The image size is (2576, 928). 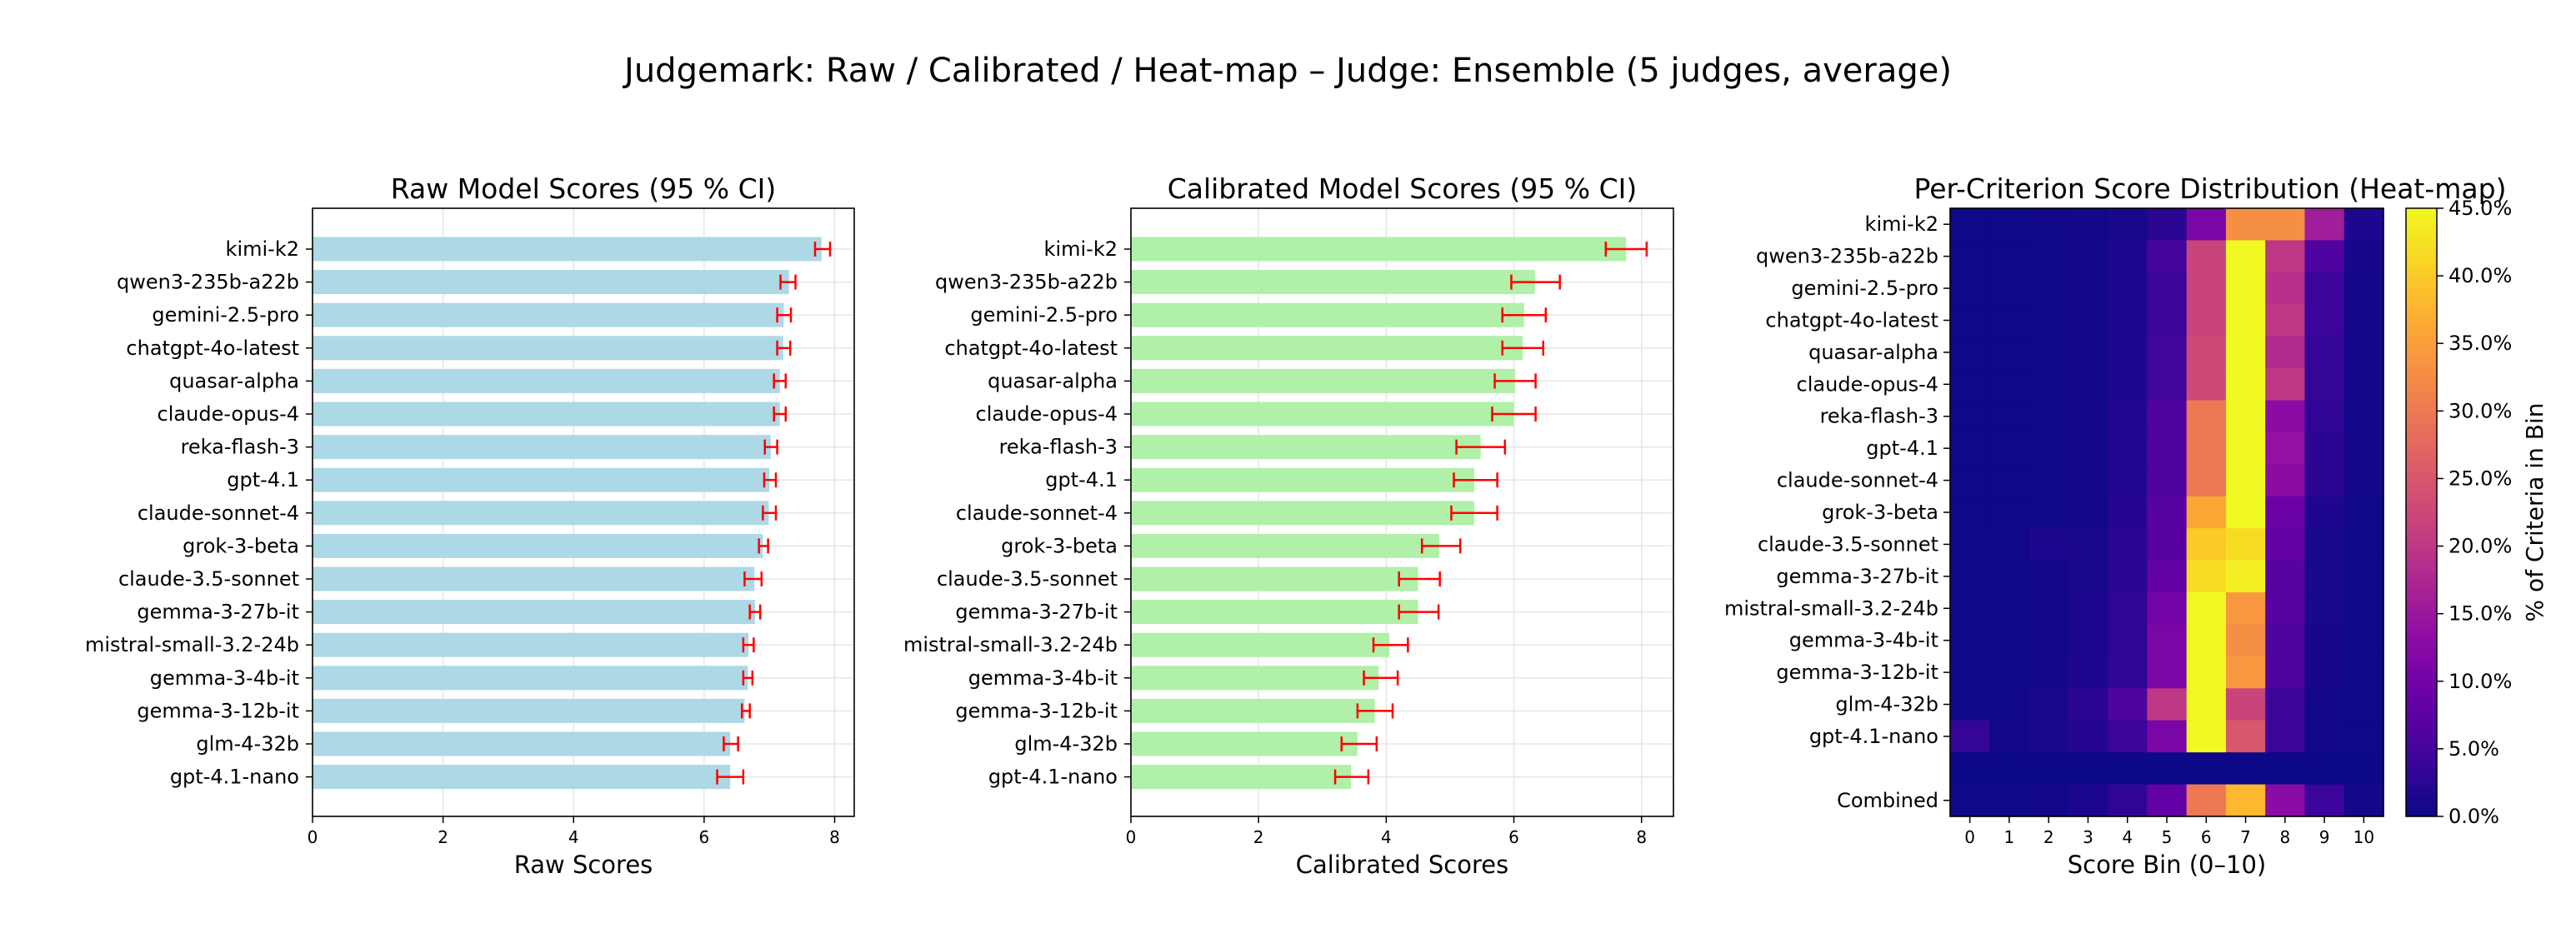 What do you see at coordinates (2473, 816) in the screenshot?
I see `colorbar-tick-label: 0.0%` at bounding box center [2473, 816].